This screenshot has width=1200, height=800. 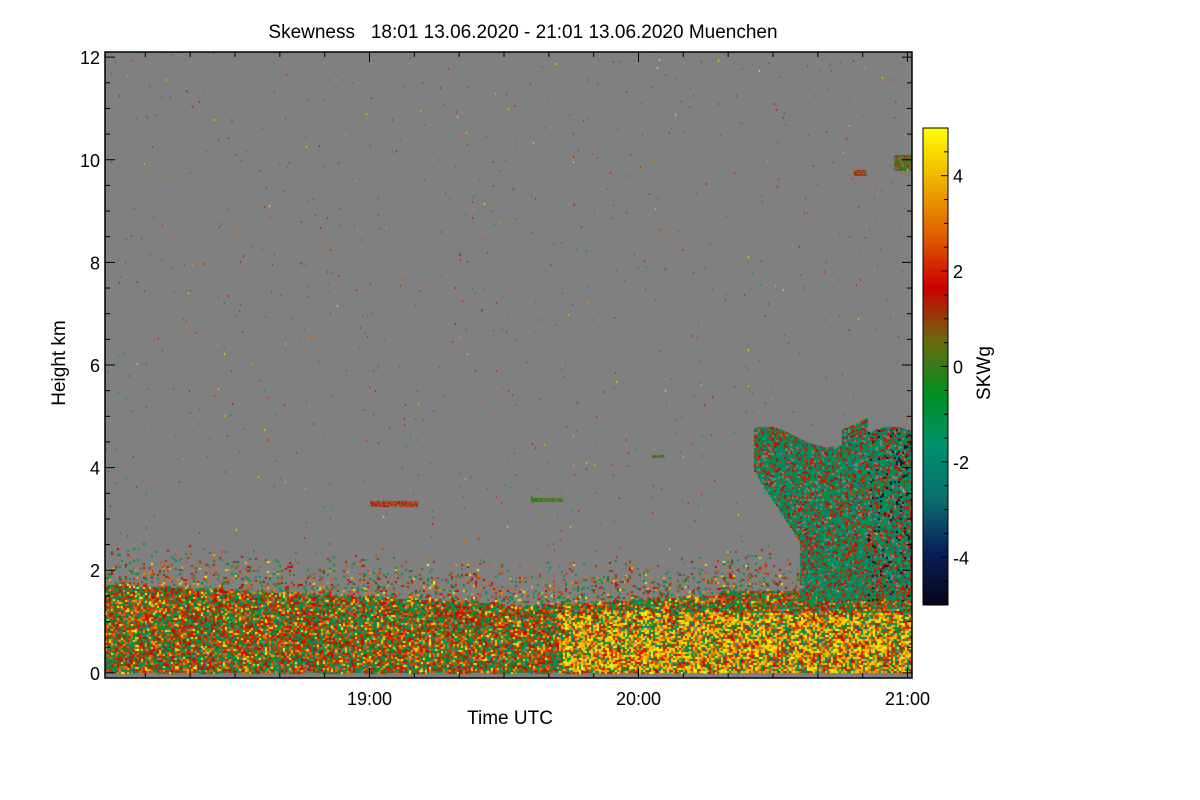 I want to click on colorbar-tick-label: 4, so click(x=958, y=177).